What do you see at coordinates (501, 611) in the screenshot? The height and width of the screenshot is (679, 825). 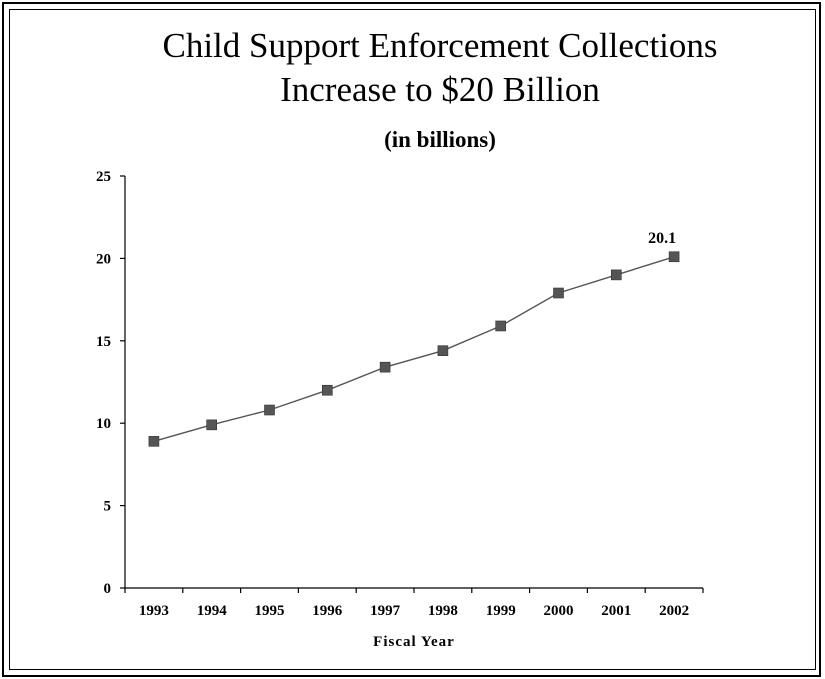 I see `x-tick-label: 1999` at bounding box center [501, 611].